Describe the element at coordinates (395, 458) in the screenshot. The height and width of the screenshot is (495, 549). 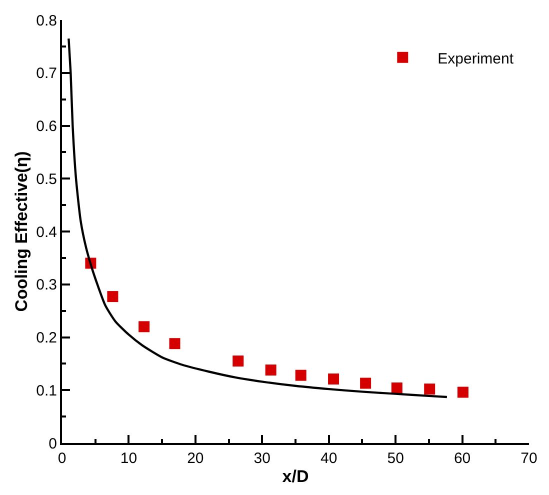
I see `x-tick-label: 50` at that location.